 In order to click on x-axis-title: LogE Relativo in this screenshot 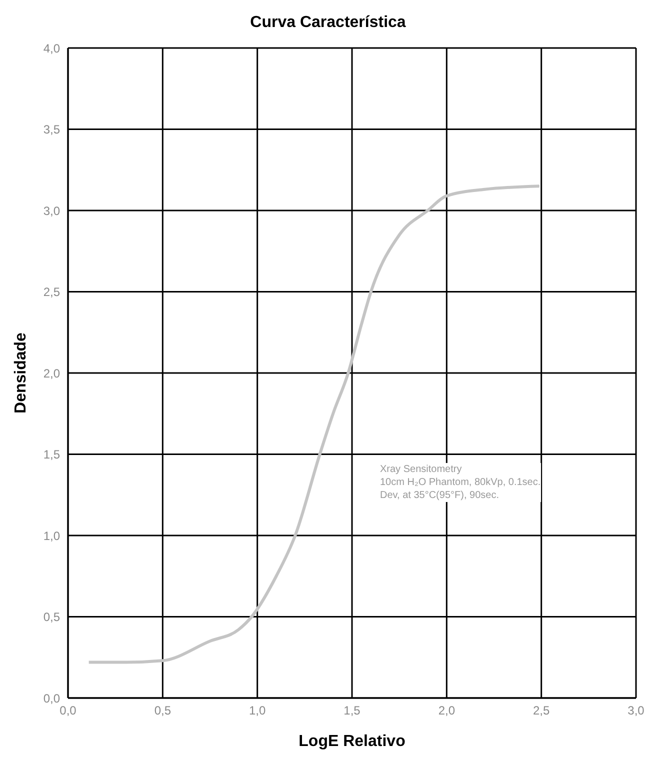, I will do `click(352, 741)`.